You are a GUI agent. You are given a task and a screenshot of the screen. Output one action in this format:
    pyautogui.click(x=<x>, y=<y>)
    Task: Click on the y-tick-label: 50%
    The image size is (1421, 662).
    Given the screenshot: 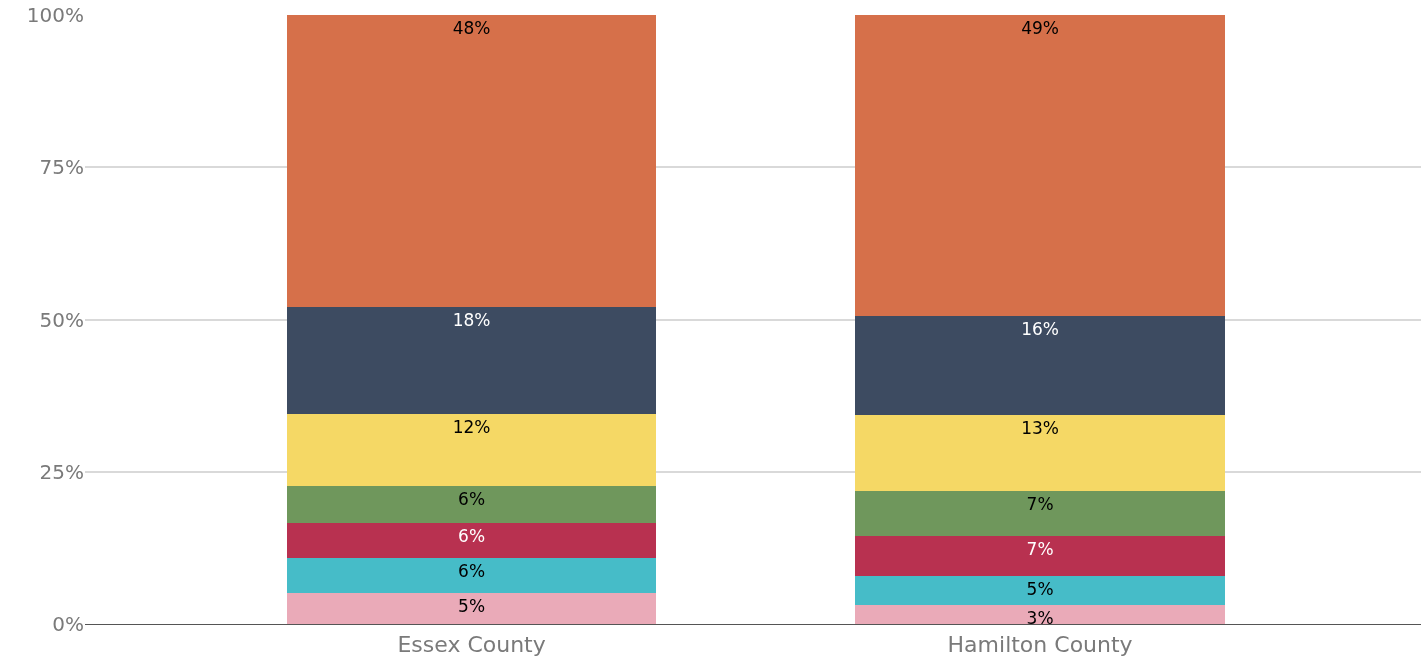 What is the action you would take?
    pyautogui.click(x=61, y=319)
    